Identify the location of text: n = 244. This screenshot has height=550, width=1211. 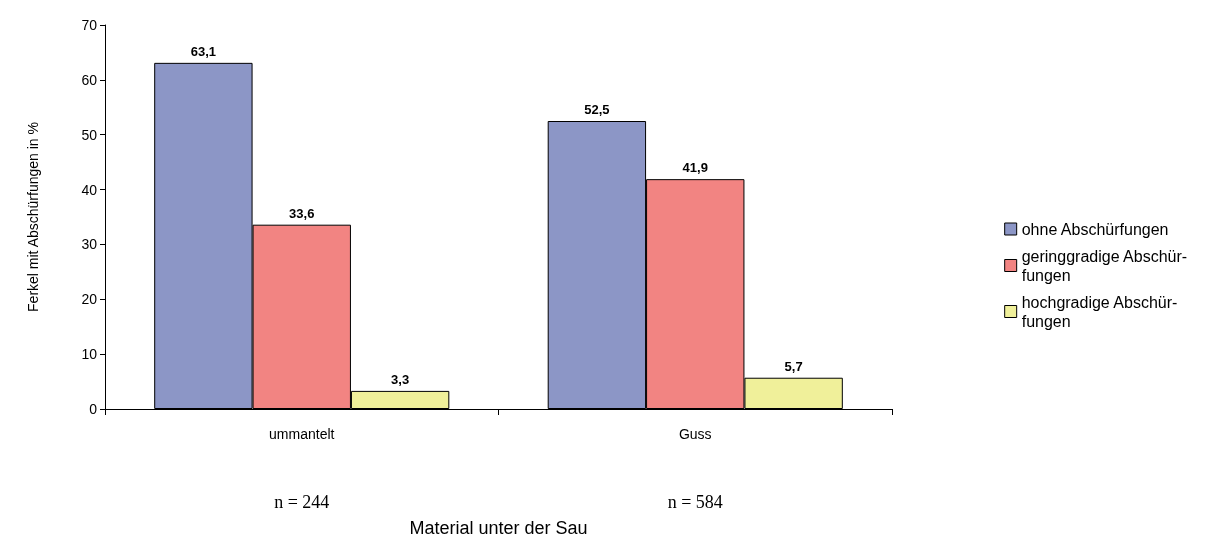
(302, 502).